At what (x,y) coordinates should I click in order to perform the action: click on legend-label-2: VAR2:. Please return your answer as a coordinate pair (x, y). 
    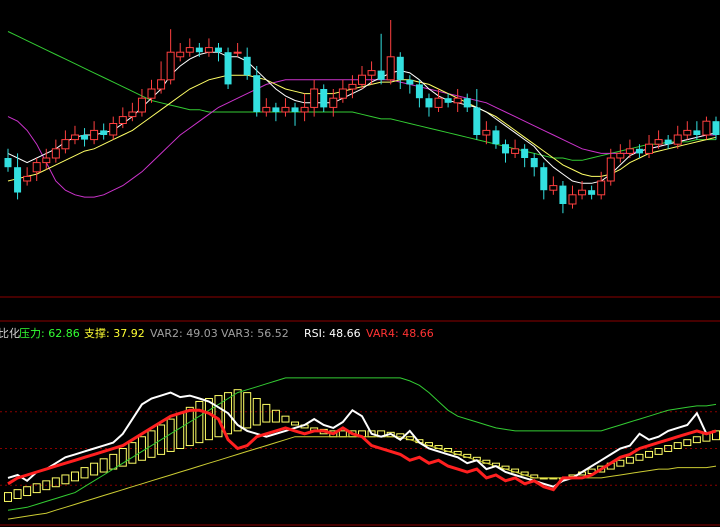
    Looking at the image, I should click on (166, 333).